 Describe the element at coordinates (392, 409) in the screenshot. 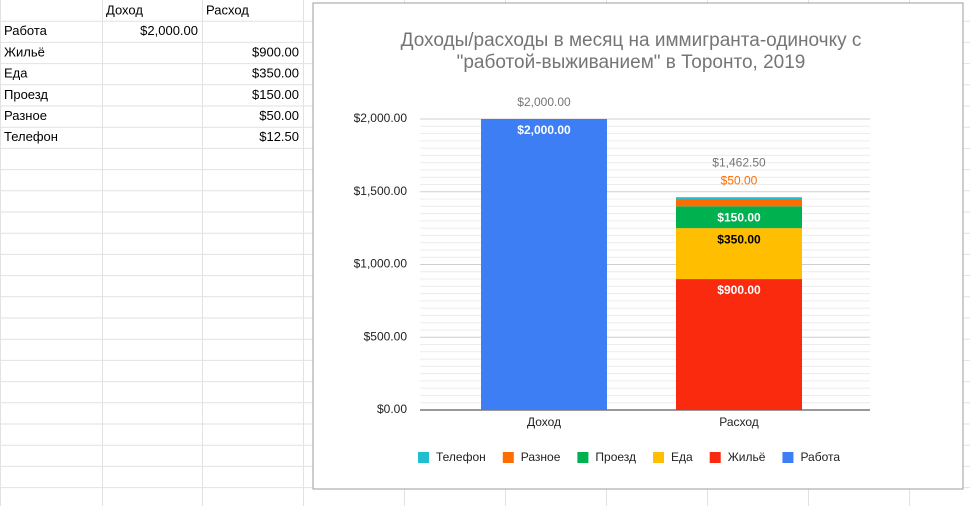

I see `y-tick-label: $0.00` at that location.